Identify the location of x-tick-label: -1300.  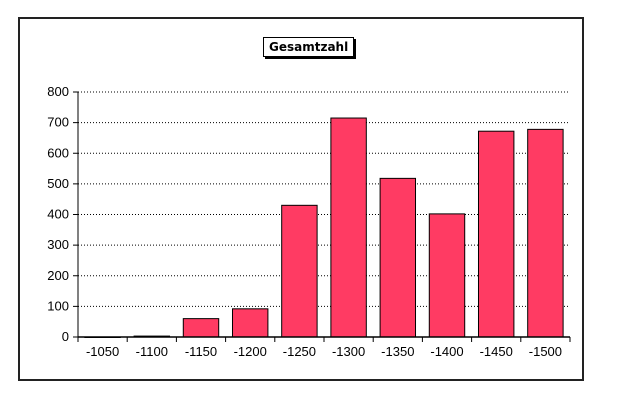
(348, 351).